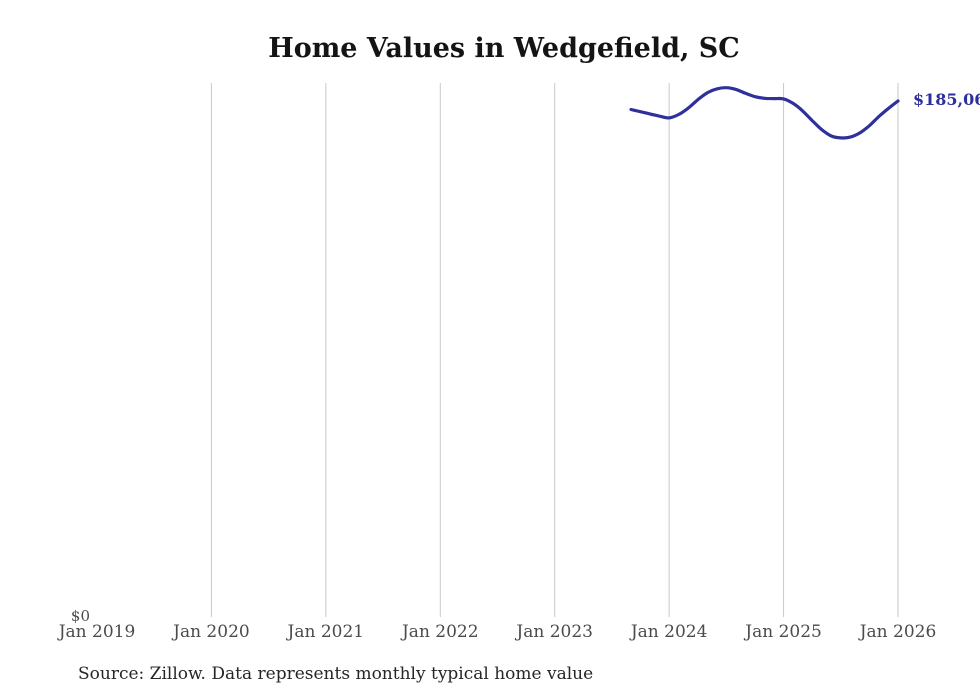  What do you see at coordinates (783, 632) in the screenshot?
I see `x-axis-tick-label: Jan 2025` at bounding box center [783, 632].